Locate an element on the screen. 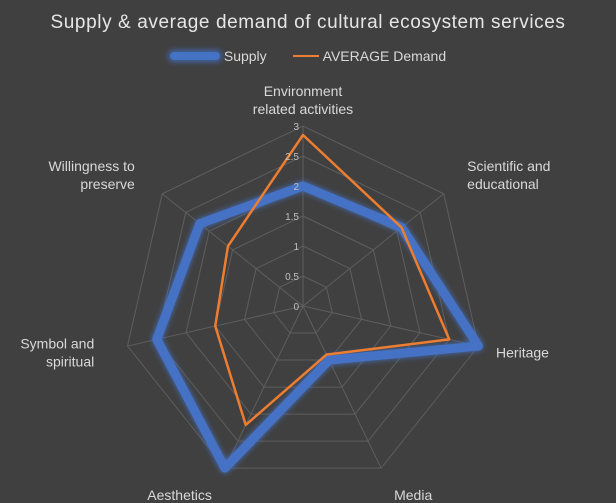  category-label: related activities is located at coordinates (303, 109).